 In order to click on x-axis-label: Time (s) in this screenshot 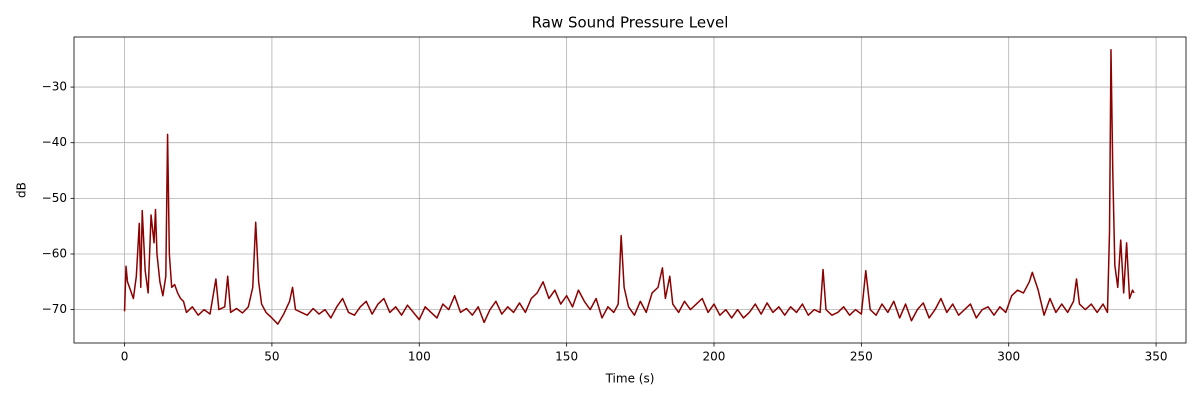, I will do `click(630, 379)`.